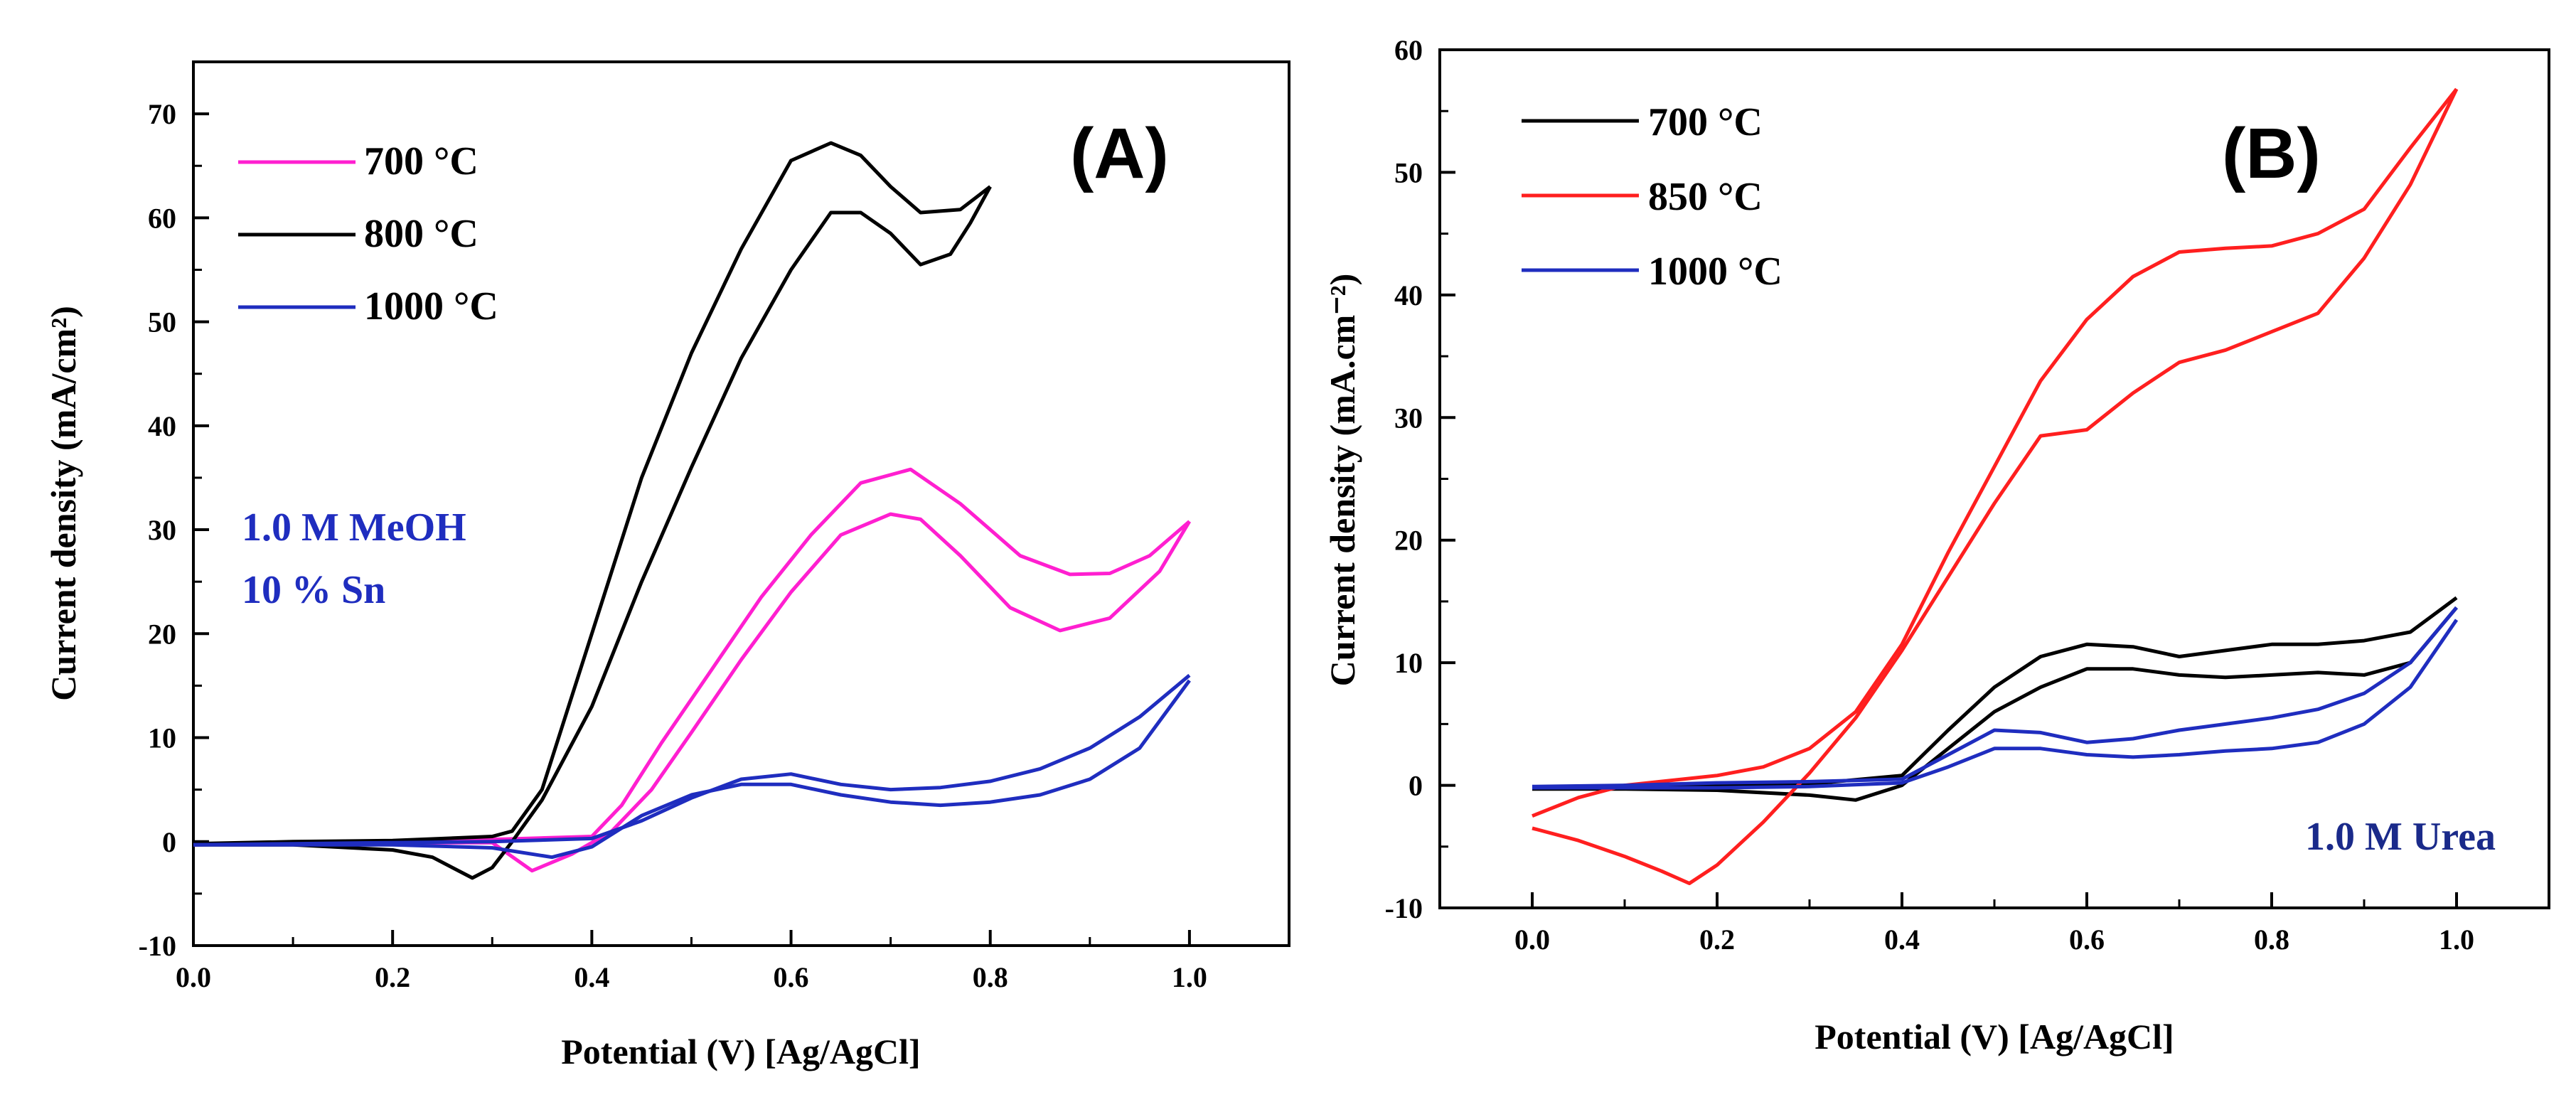  I want to click on panel-b-x-tick-label: 0.8, so click(2271, 940).